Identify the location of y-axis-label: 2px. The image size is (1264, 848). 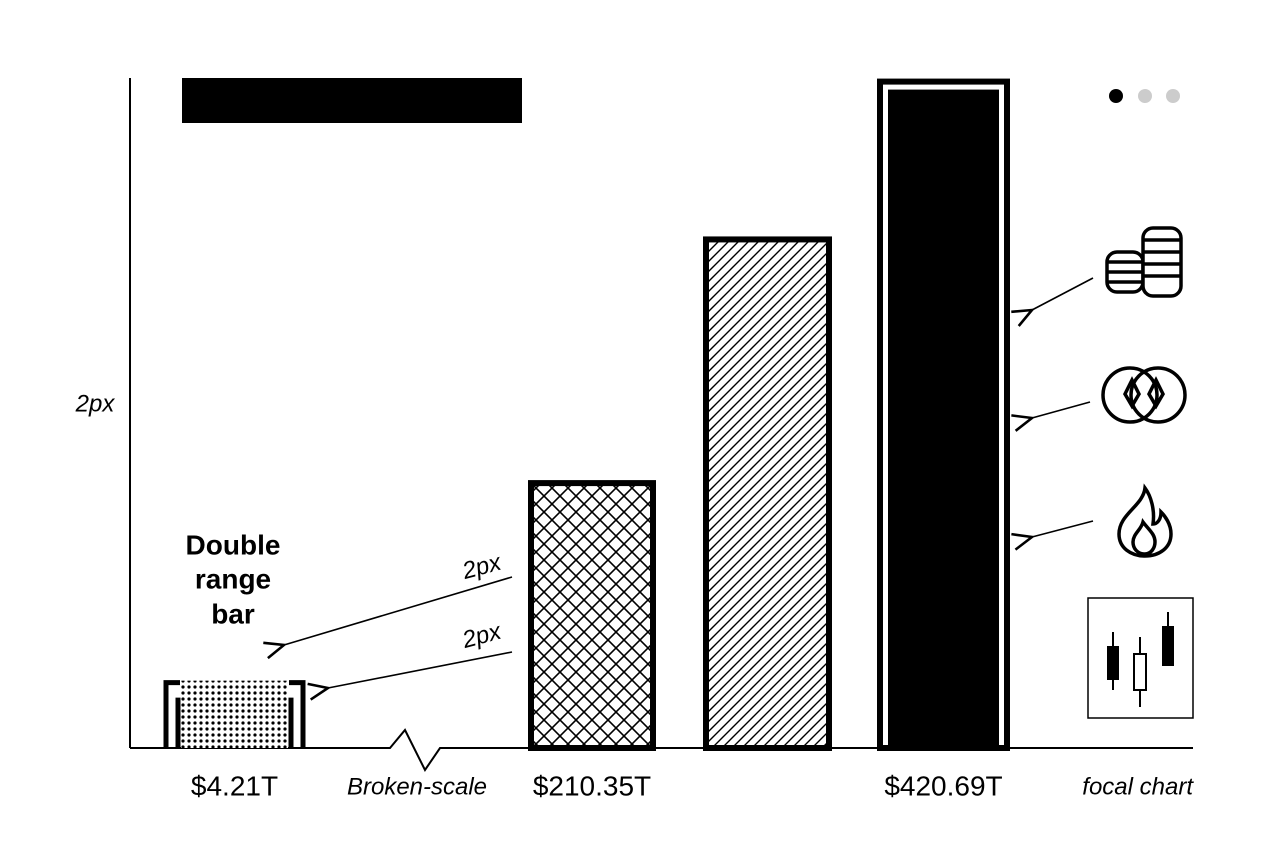
(95, 403).